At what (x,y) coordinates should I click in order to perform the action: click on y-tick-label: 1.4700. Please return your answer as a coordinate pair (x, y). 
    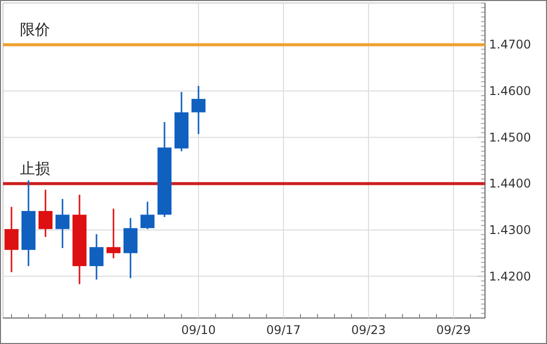
    Looking at the image, I should click on (510, 45).